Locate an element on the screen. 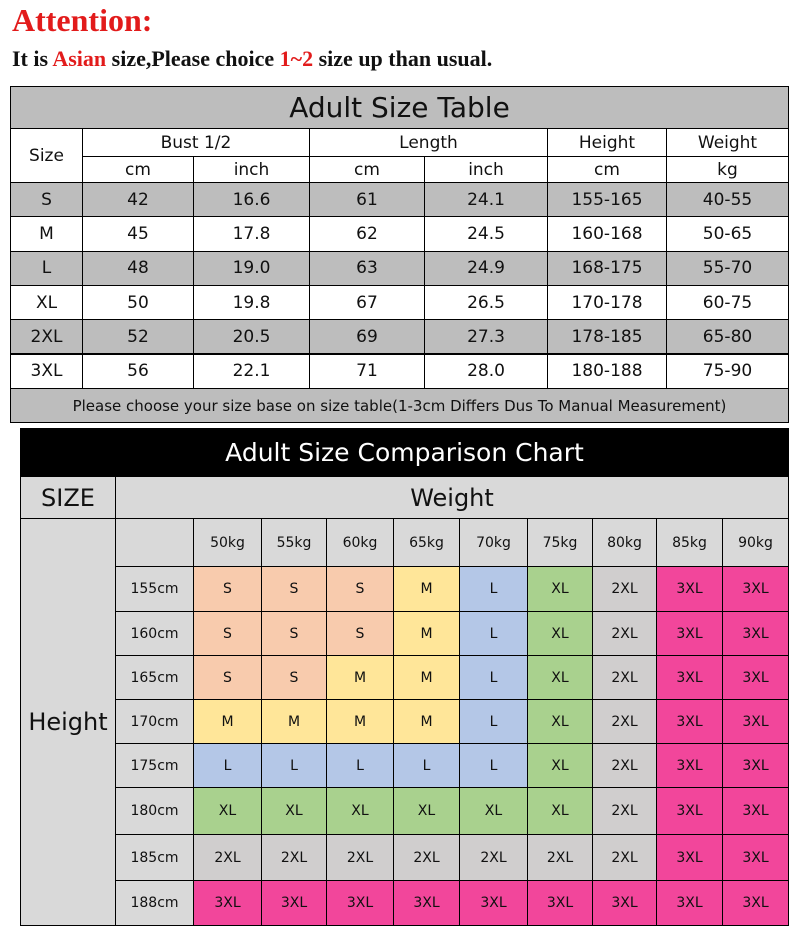 Image resolution: width=800 pixels, height=938 pixels. table-cell: 52 is located at coordinates (138, 337).